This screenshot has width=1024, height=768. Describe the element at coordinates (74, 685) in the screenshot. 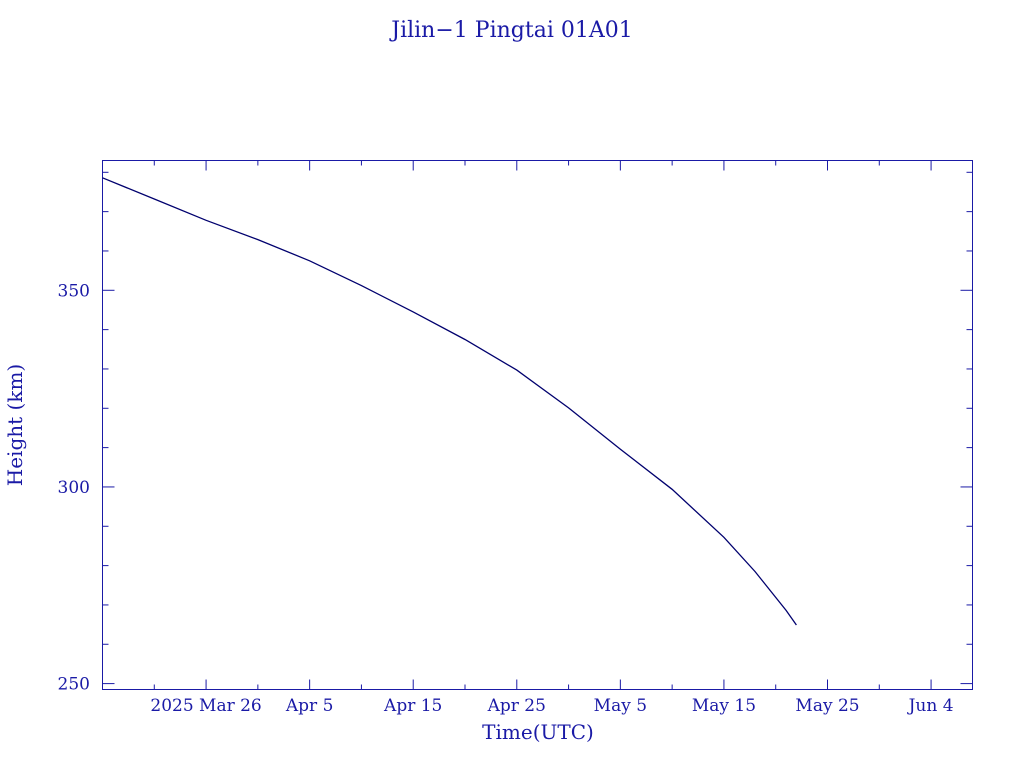

I see `y-tick-label: 250` at that location.